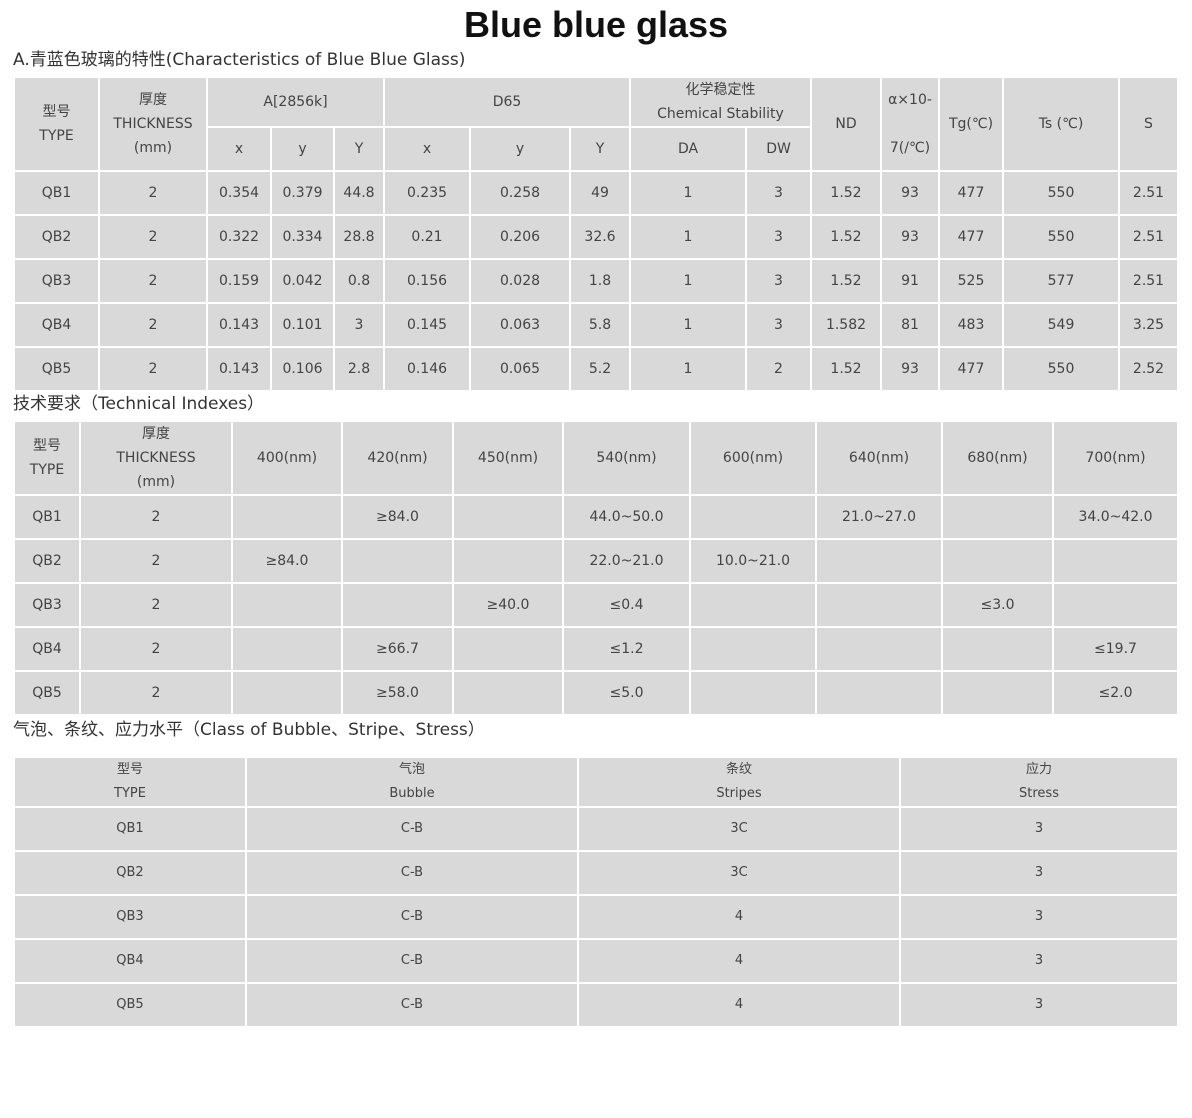 The width and height of the screenshot is (1192, 1118). What do you see at coordinates (971, 281) in the screenshot?
I see `table-cell: 525` at bounding box center [971, 281].